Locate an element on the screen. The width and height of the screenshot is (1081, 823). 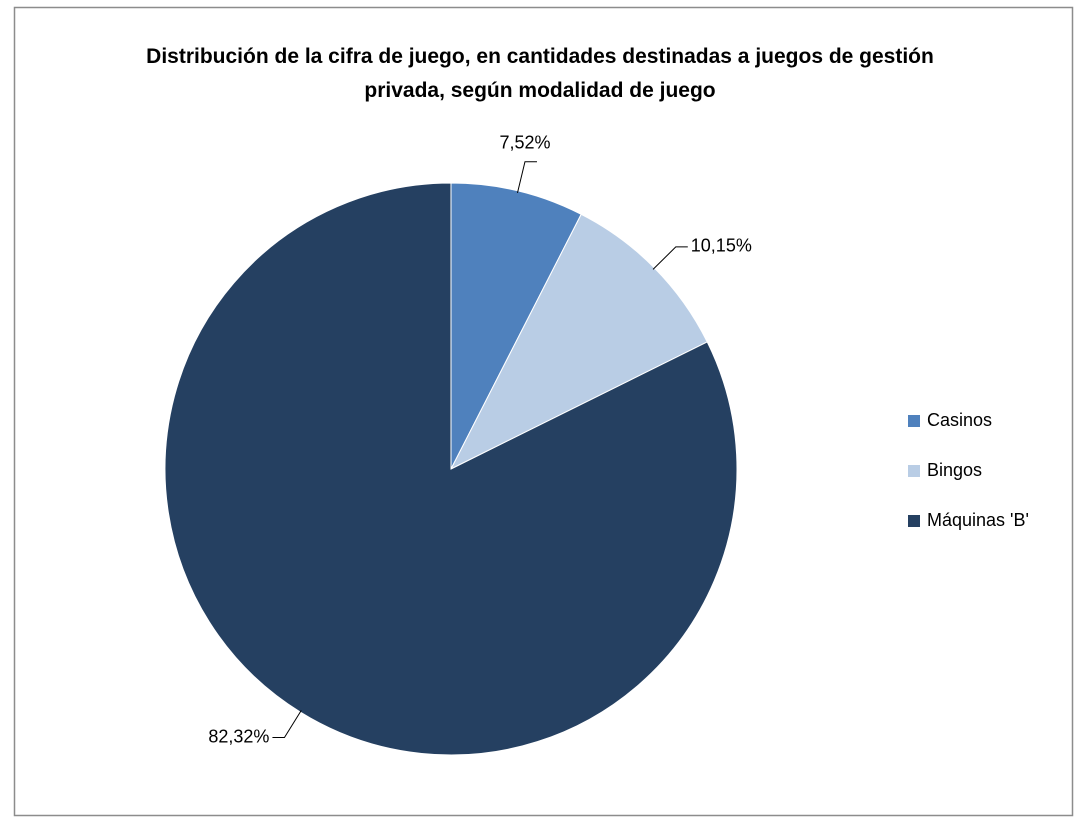
data-label: 7,52% is located at coordinates (524, 143).